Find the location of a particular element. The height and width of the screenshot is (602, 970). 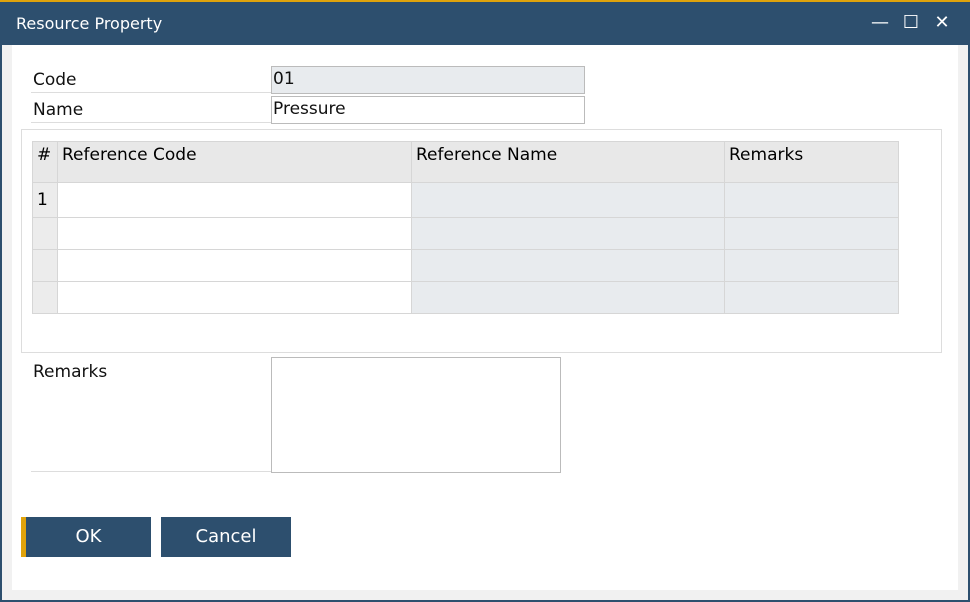

maximize-icon: ☐ is located at coordinates (911, 22).